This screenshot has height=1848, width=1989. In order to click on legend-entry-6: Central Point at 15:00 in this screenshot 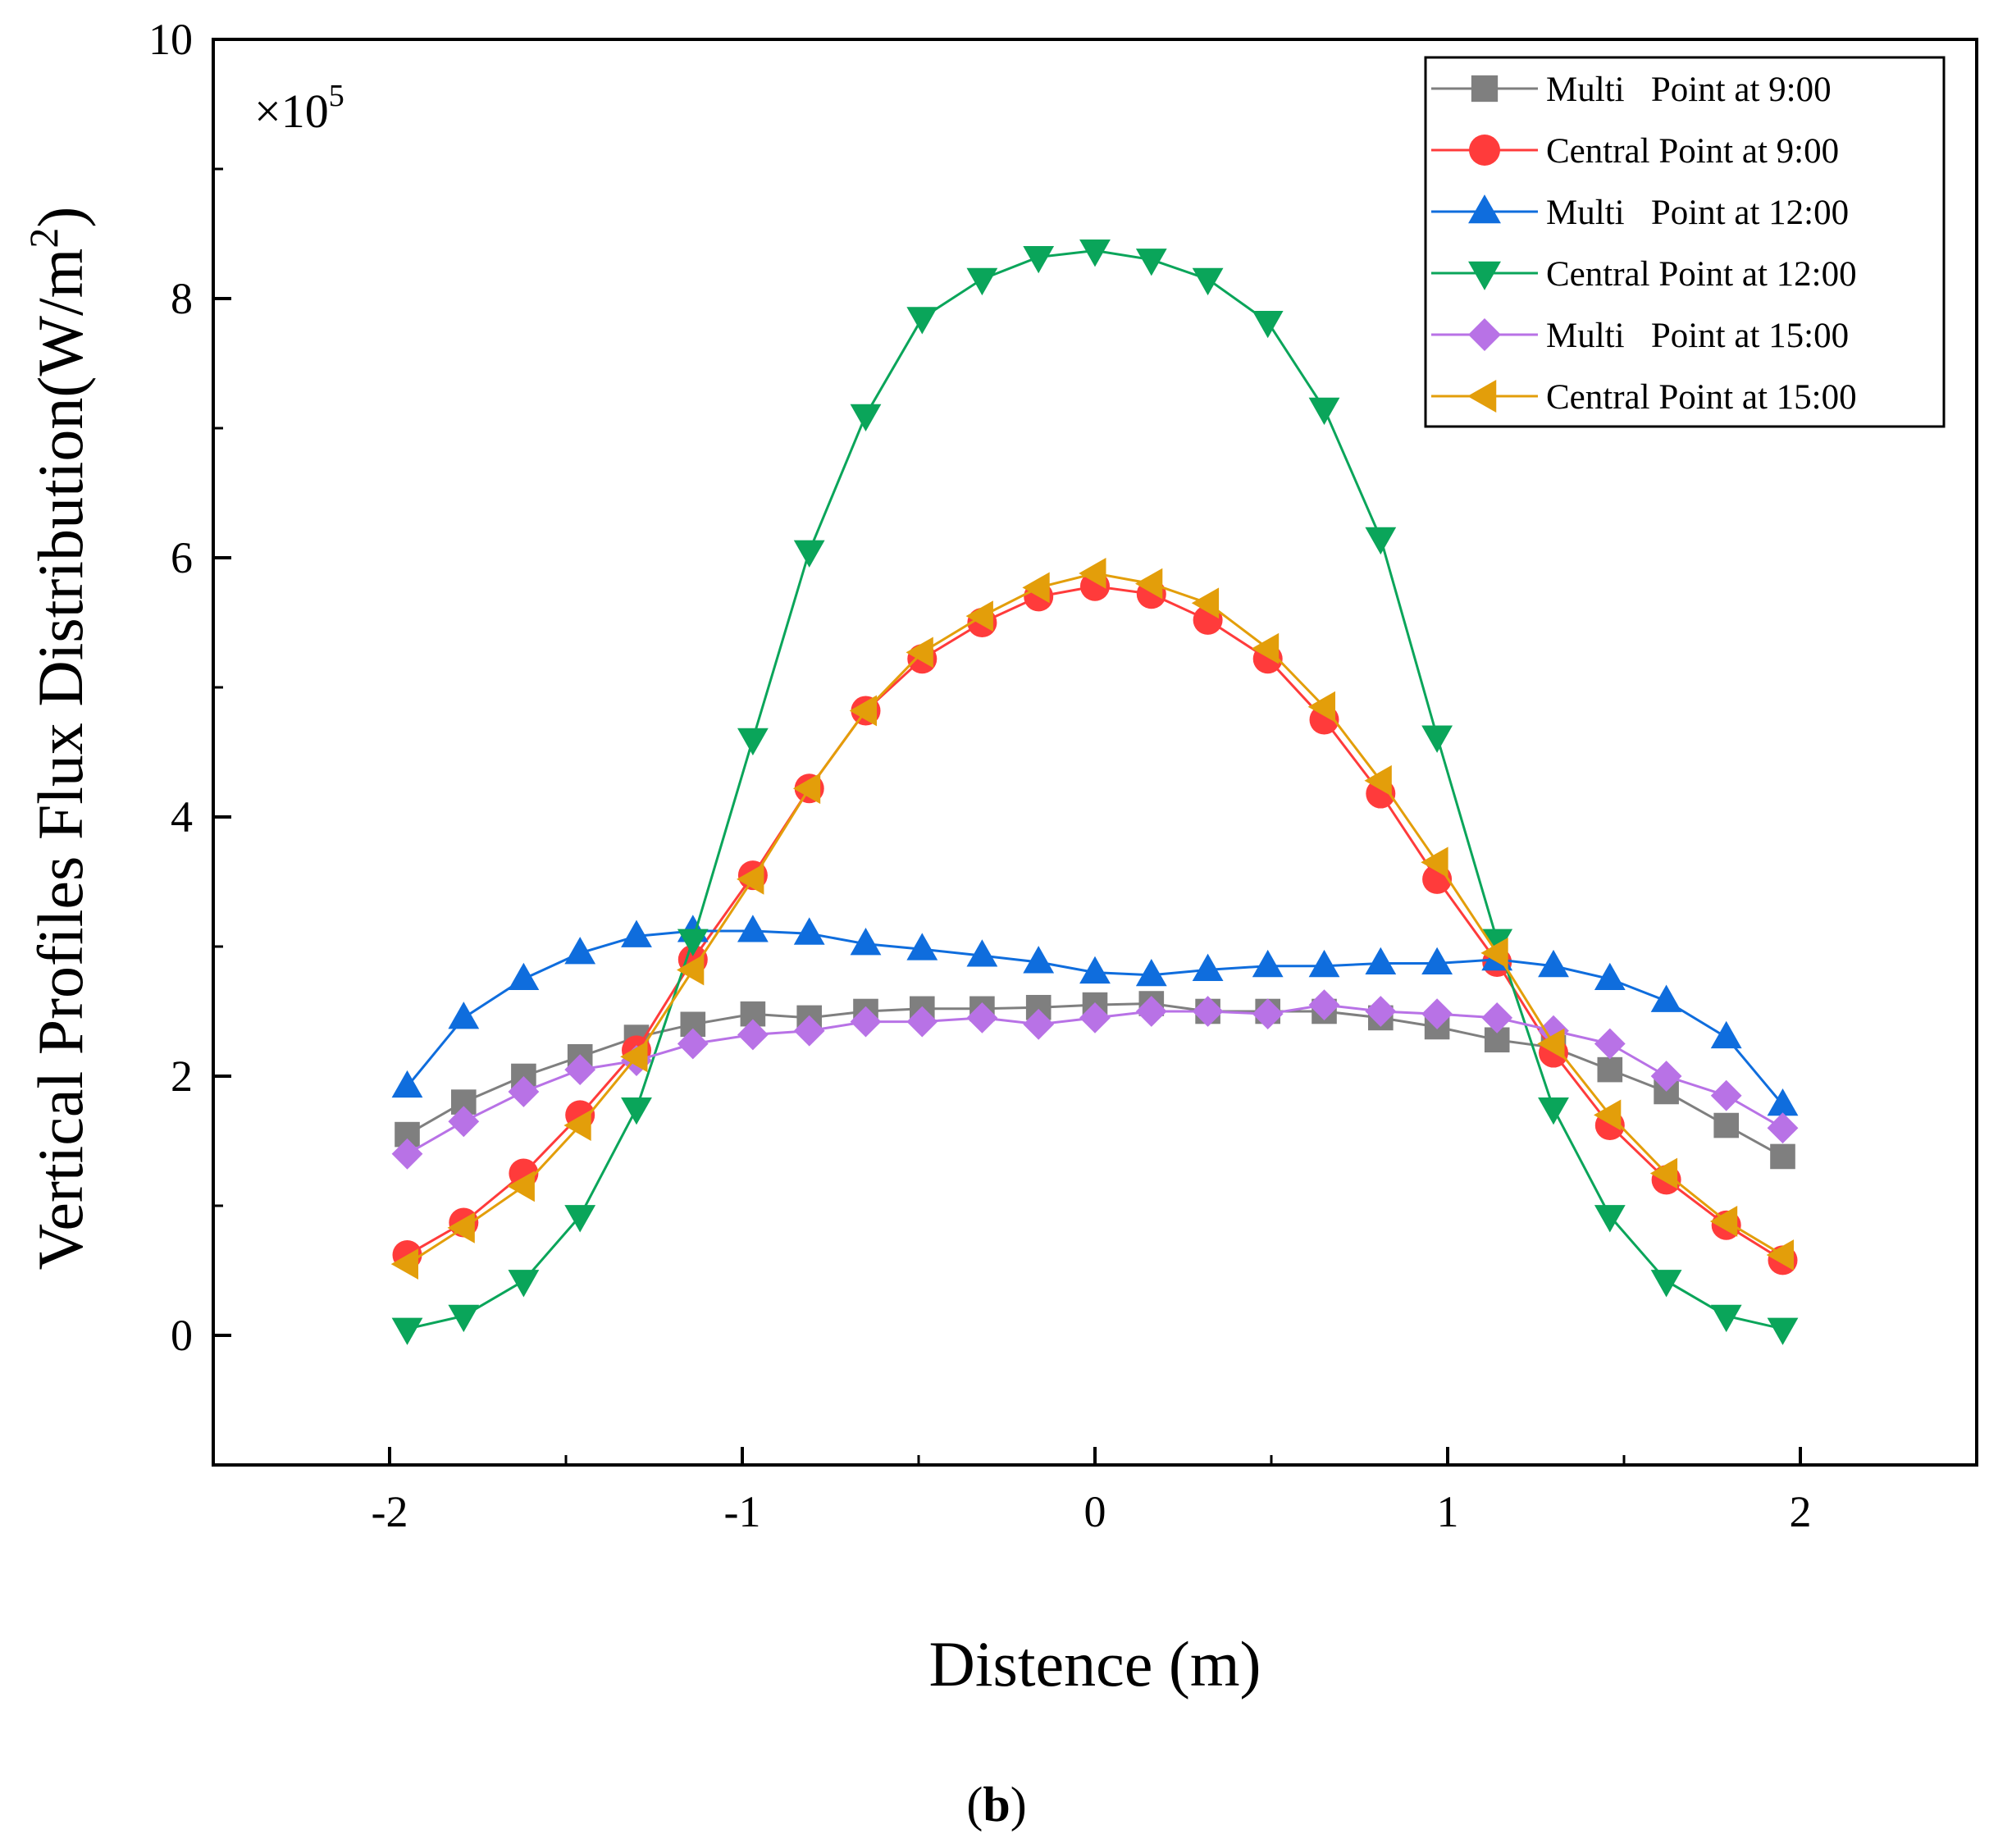, I will do `click(1644, 397)`.